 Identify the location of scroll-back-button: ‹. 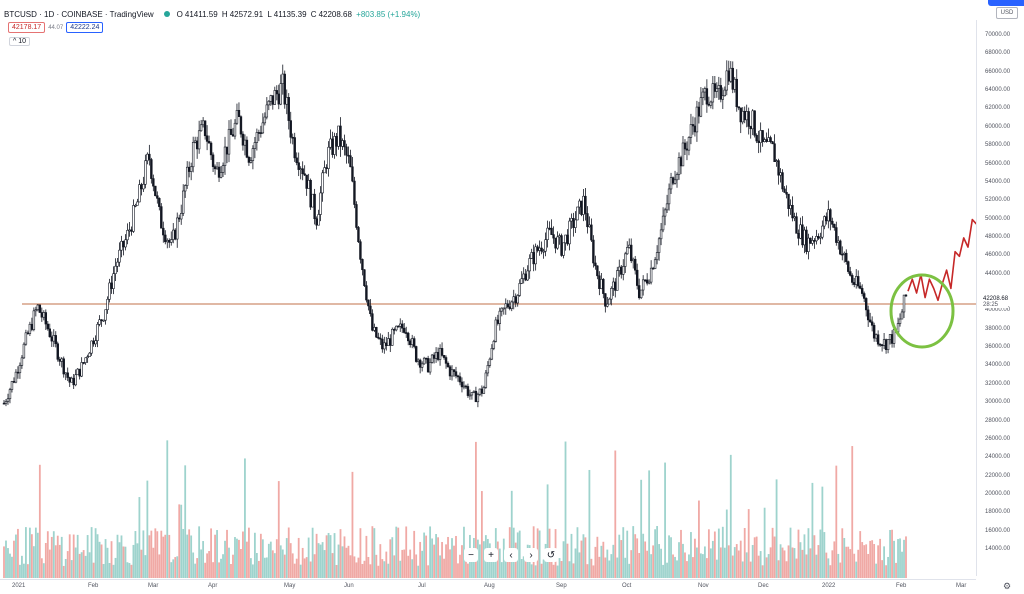
(511, 555).